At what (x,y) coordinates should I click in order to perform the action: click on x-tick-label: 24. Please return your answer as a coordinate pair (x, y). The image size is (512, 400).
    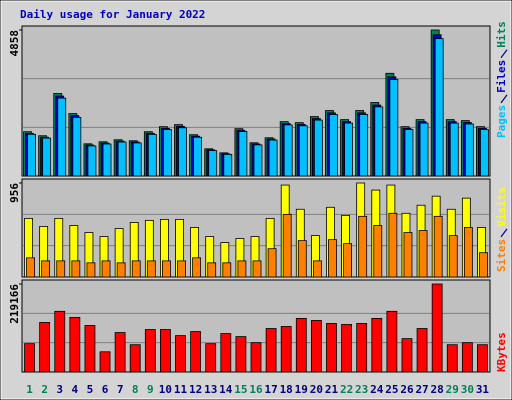
    Looking at the image, I should click on (377, 389).